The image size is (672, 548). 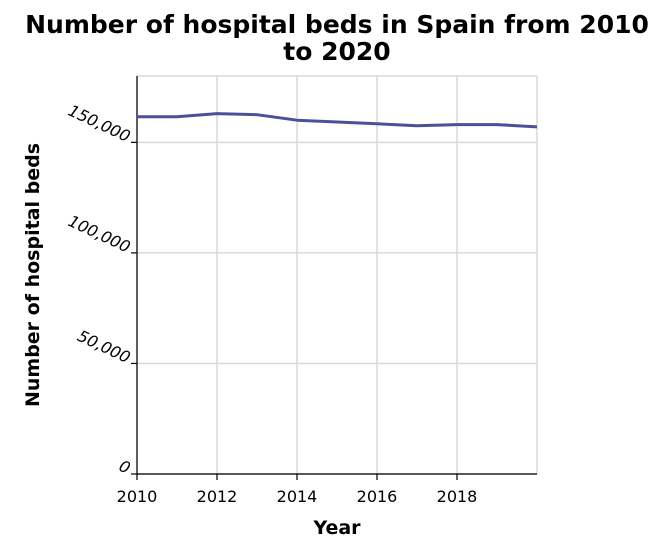 What do you see at coordinates (99, 233) in the screenshot?
I see `y-tick-label: 100,000` at bounding box center [99, 233].